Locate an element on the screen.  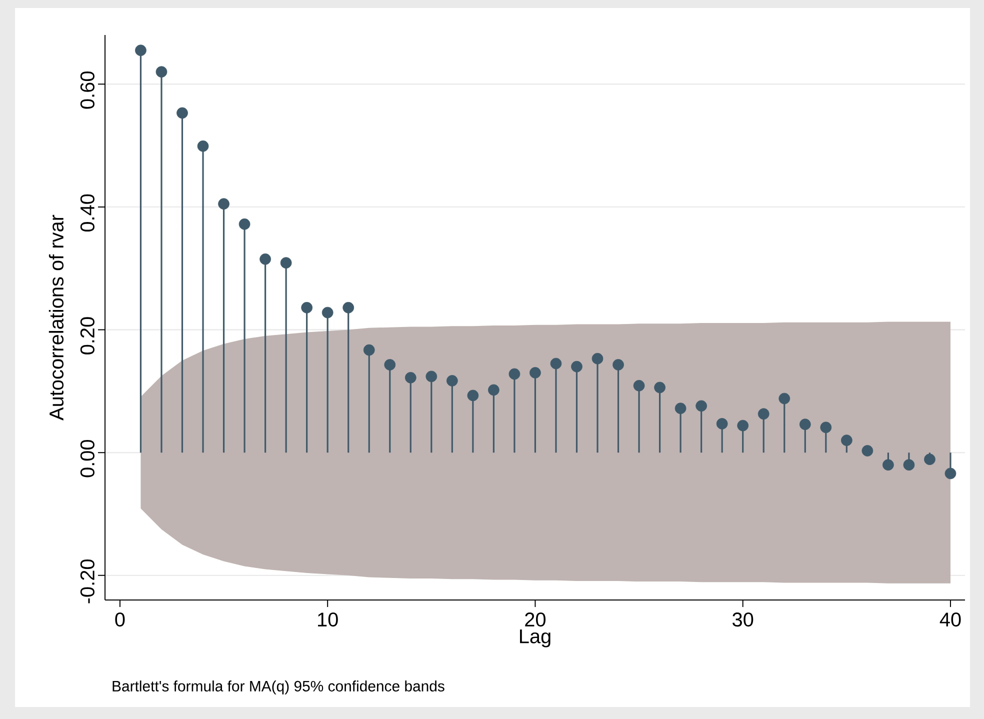
text: Bartlett's formula for MA(q) 95% confidence bands is located at coordinates (278, 687).